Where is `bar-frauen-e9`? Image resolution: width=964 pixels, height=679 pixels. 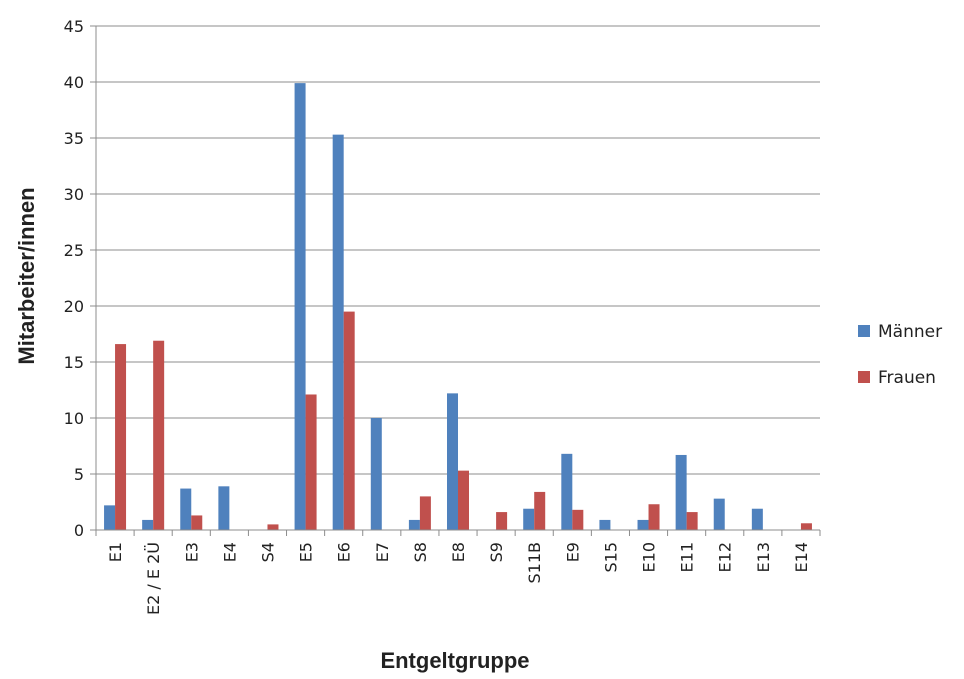 bar-frauen-e9 is located at coordinates (578, 519).